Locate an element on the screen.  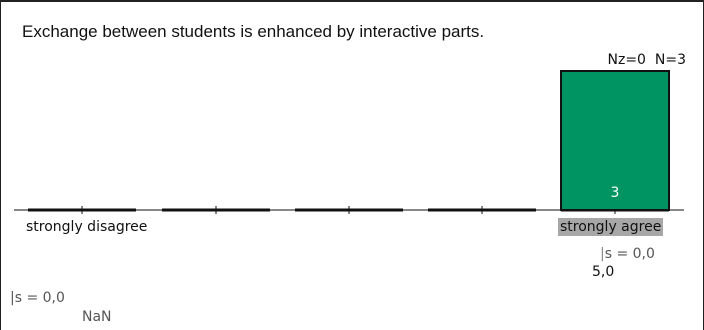
abstention-std-dev-label: |s = 0,0 is located at coordinates (37, 298).